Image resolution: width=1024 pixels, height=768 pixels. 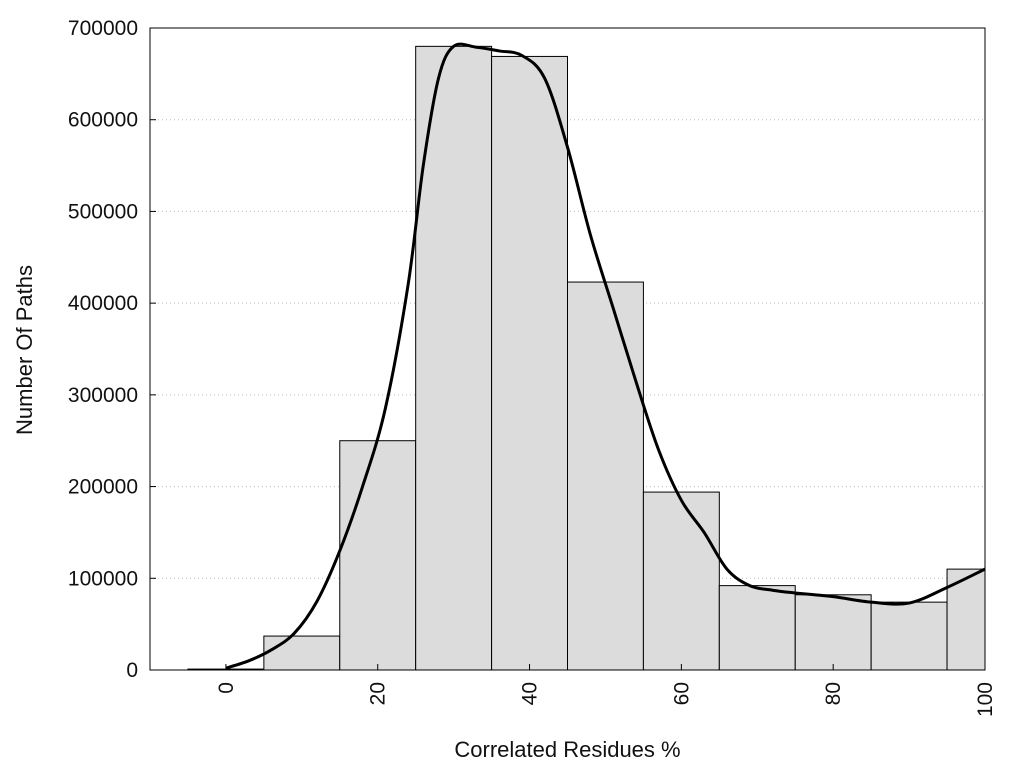 I want to click on y-axis-title: Number Of Paths, so click(x=24, y=350).